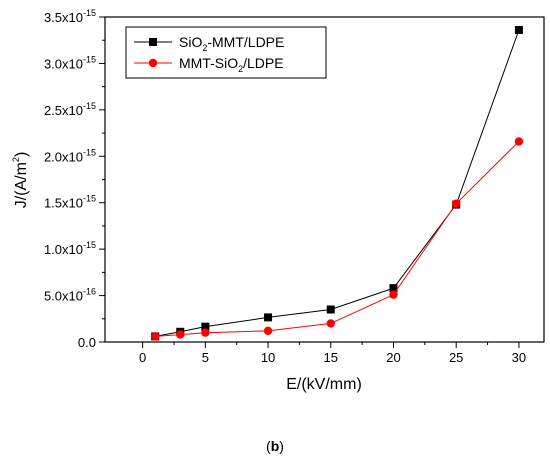 The image size is (550, 459). I want to click on legend-box, so click(226, 52).